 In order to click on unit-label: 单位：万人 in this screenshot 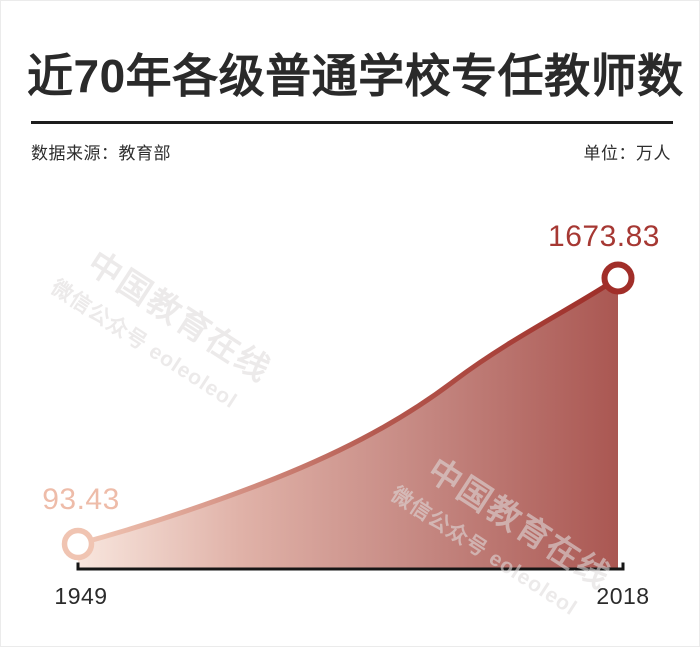, I will do `click(627, 153)`.